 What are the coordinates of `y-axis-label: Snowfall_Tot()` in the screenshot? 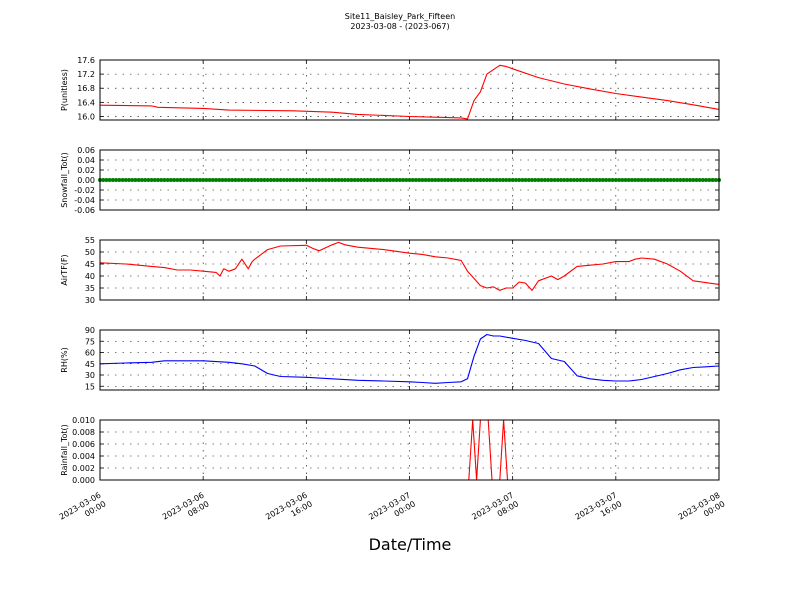 It's located at (64, 180).